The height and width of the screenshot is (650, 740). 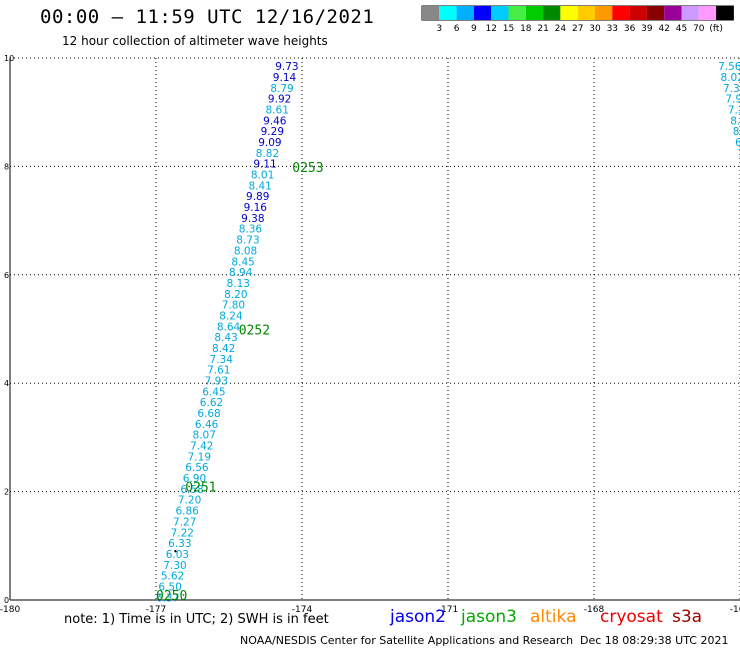 I want to click on wave-height-value: 9.46, so click(x=275, y=121).